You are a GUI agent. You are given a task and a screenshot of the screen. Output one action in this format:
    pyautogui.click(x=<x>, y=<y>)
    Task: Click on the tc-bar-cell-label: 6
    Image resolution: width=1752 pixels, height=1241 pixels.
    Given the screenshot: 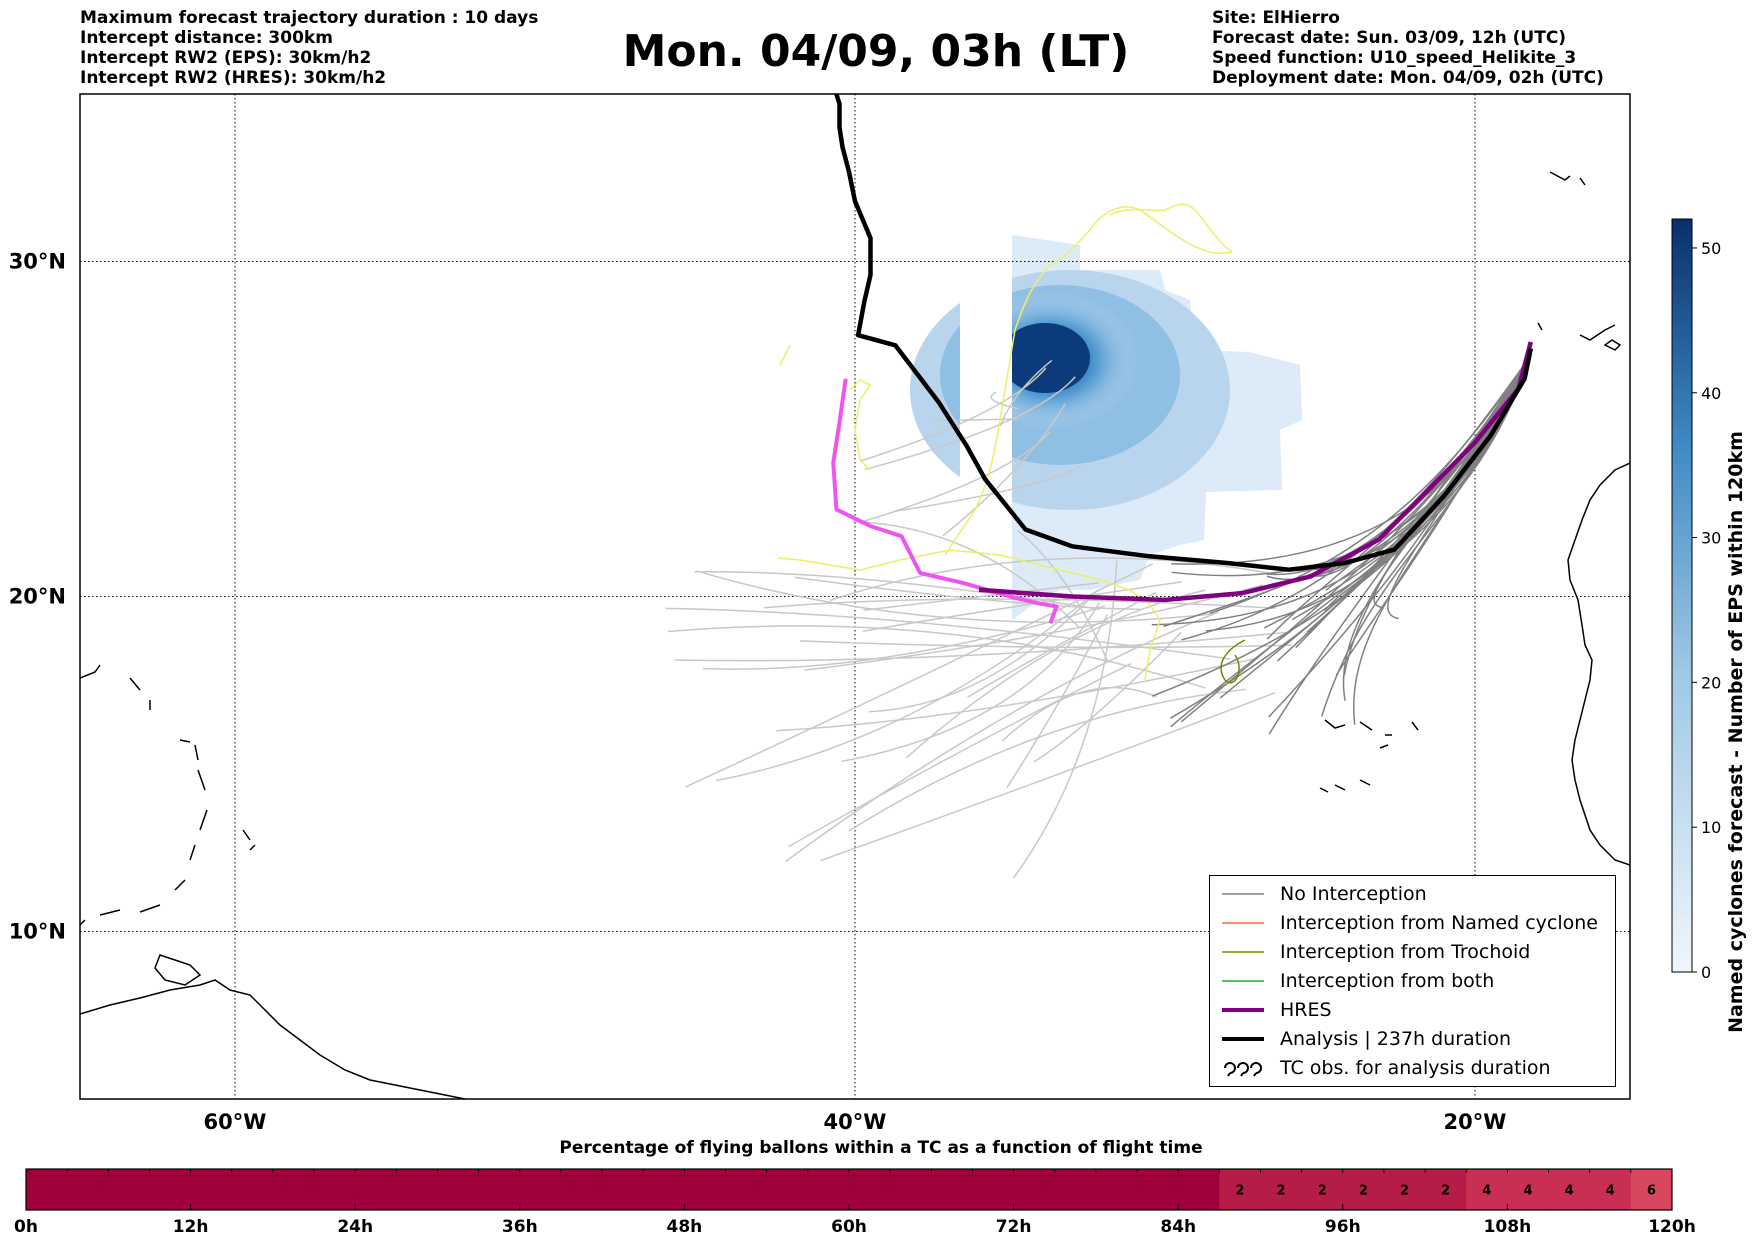 What is the action you would take?
    pyautogui.click(x=1651, y=1191)
    